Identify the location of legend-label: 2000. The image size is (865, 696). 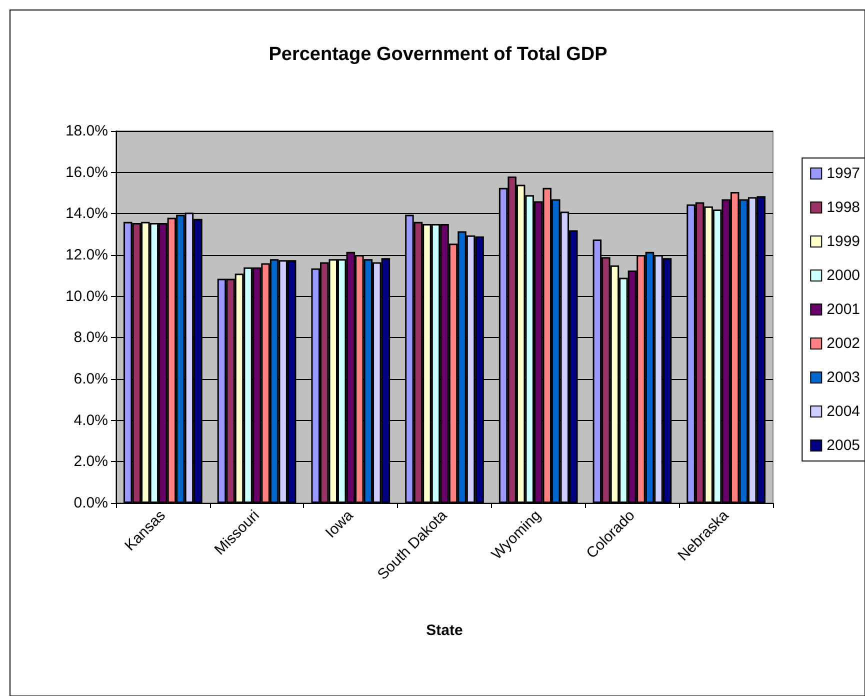
(843, 275).